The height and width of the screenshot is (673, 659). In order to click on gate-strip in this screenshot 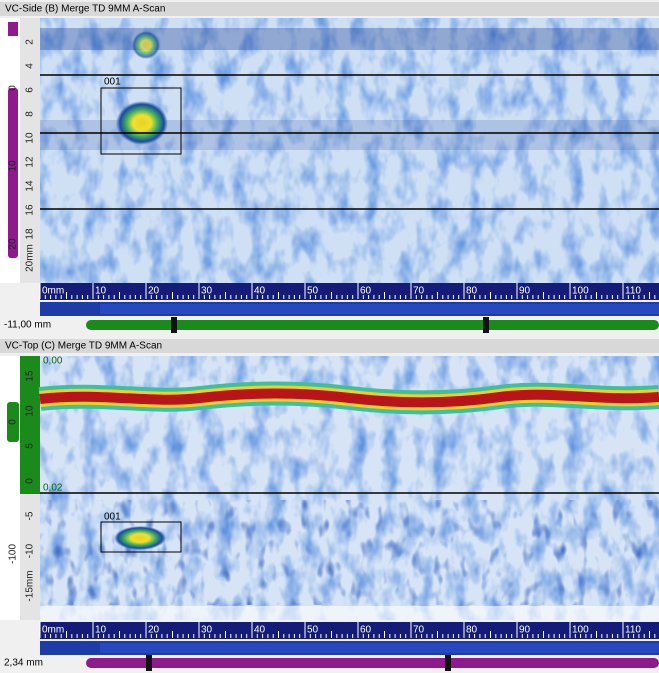, I will do `click(10, 488)`.